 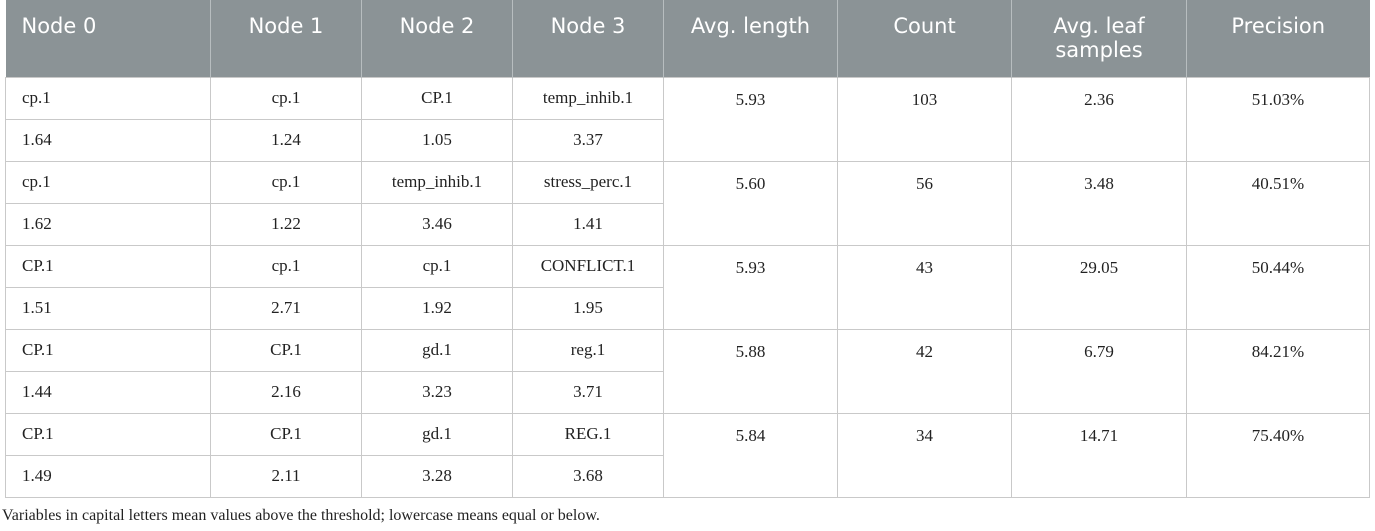 What do you see at coordinates (588, 38) in the screenshot?
I see `header-cell: Node 3` at bounding box center [588, 38].